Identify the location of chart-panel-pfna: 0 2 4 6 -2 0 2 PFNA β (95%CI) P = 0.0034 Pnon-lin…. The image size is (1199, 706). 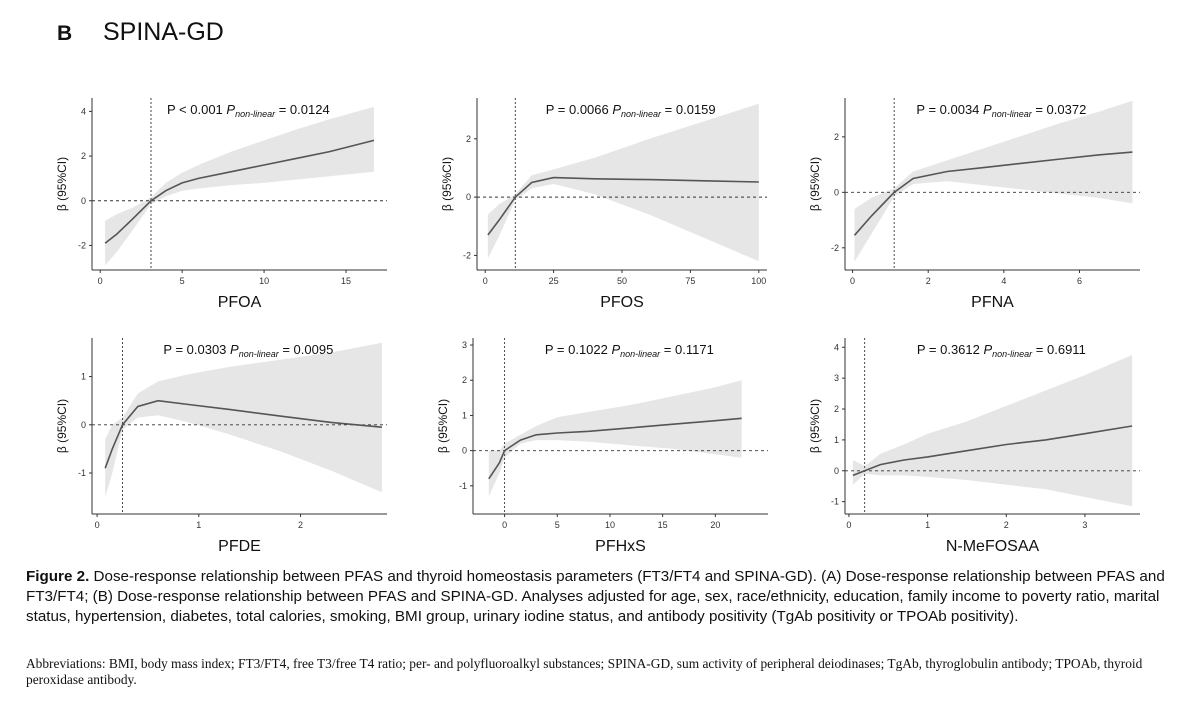
(974, 204).